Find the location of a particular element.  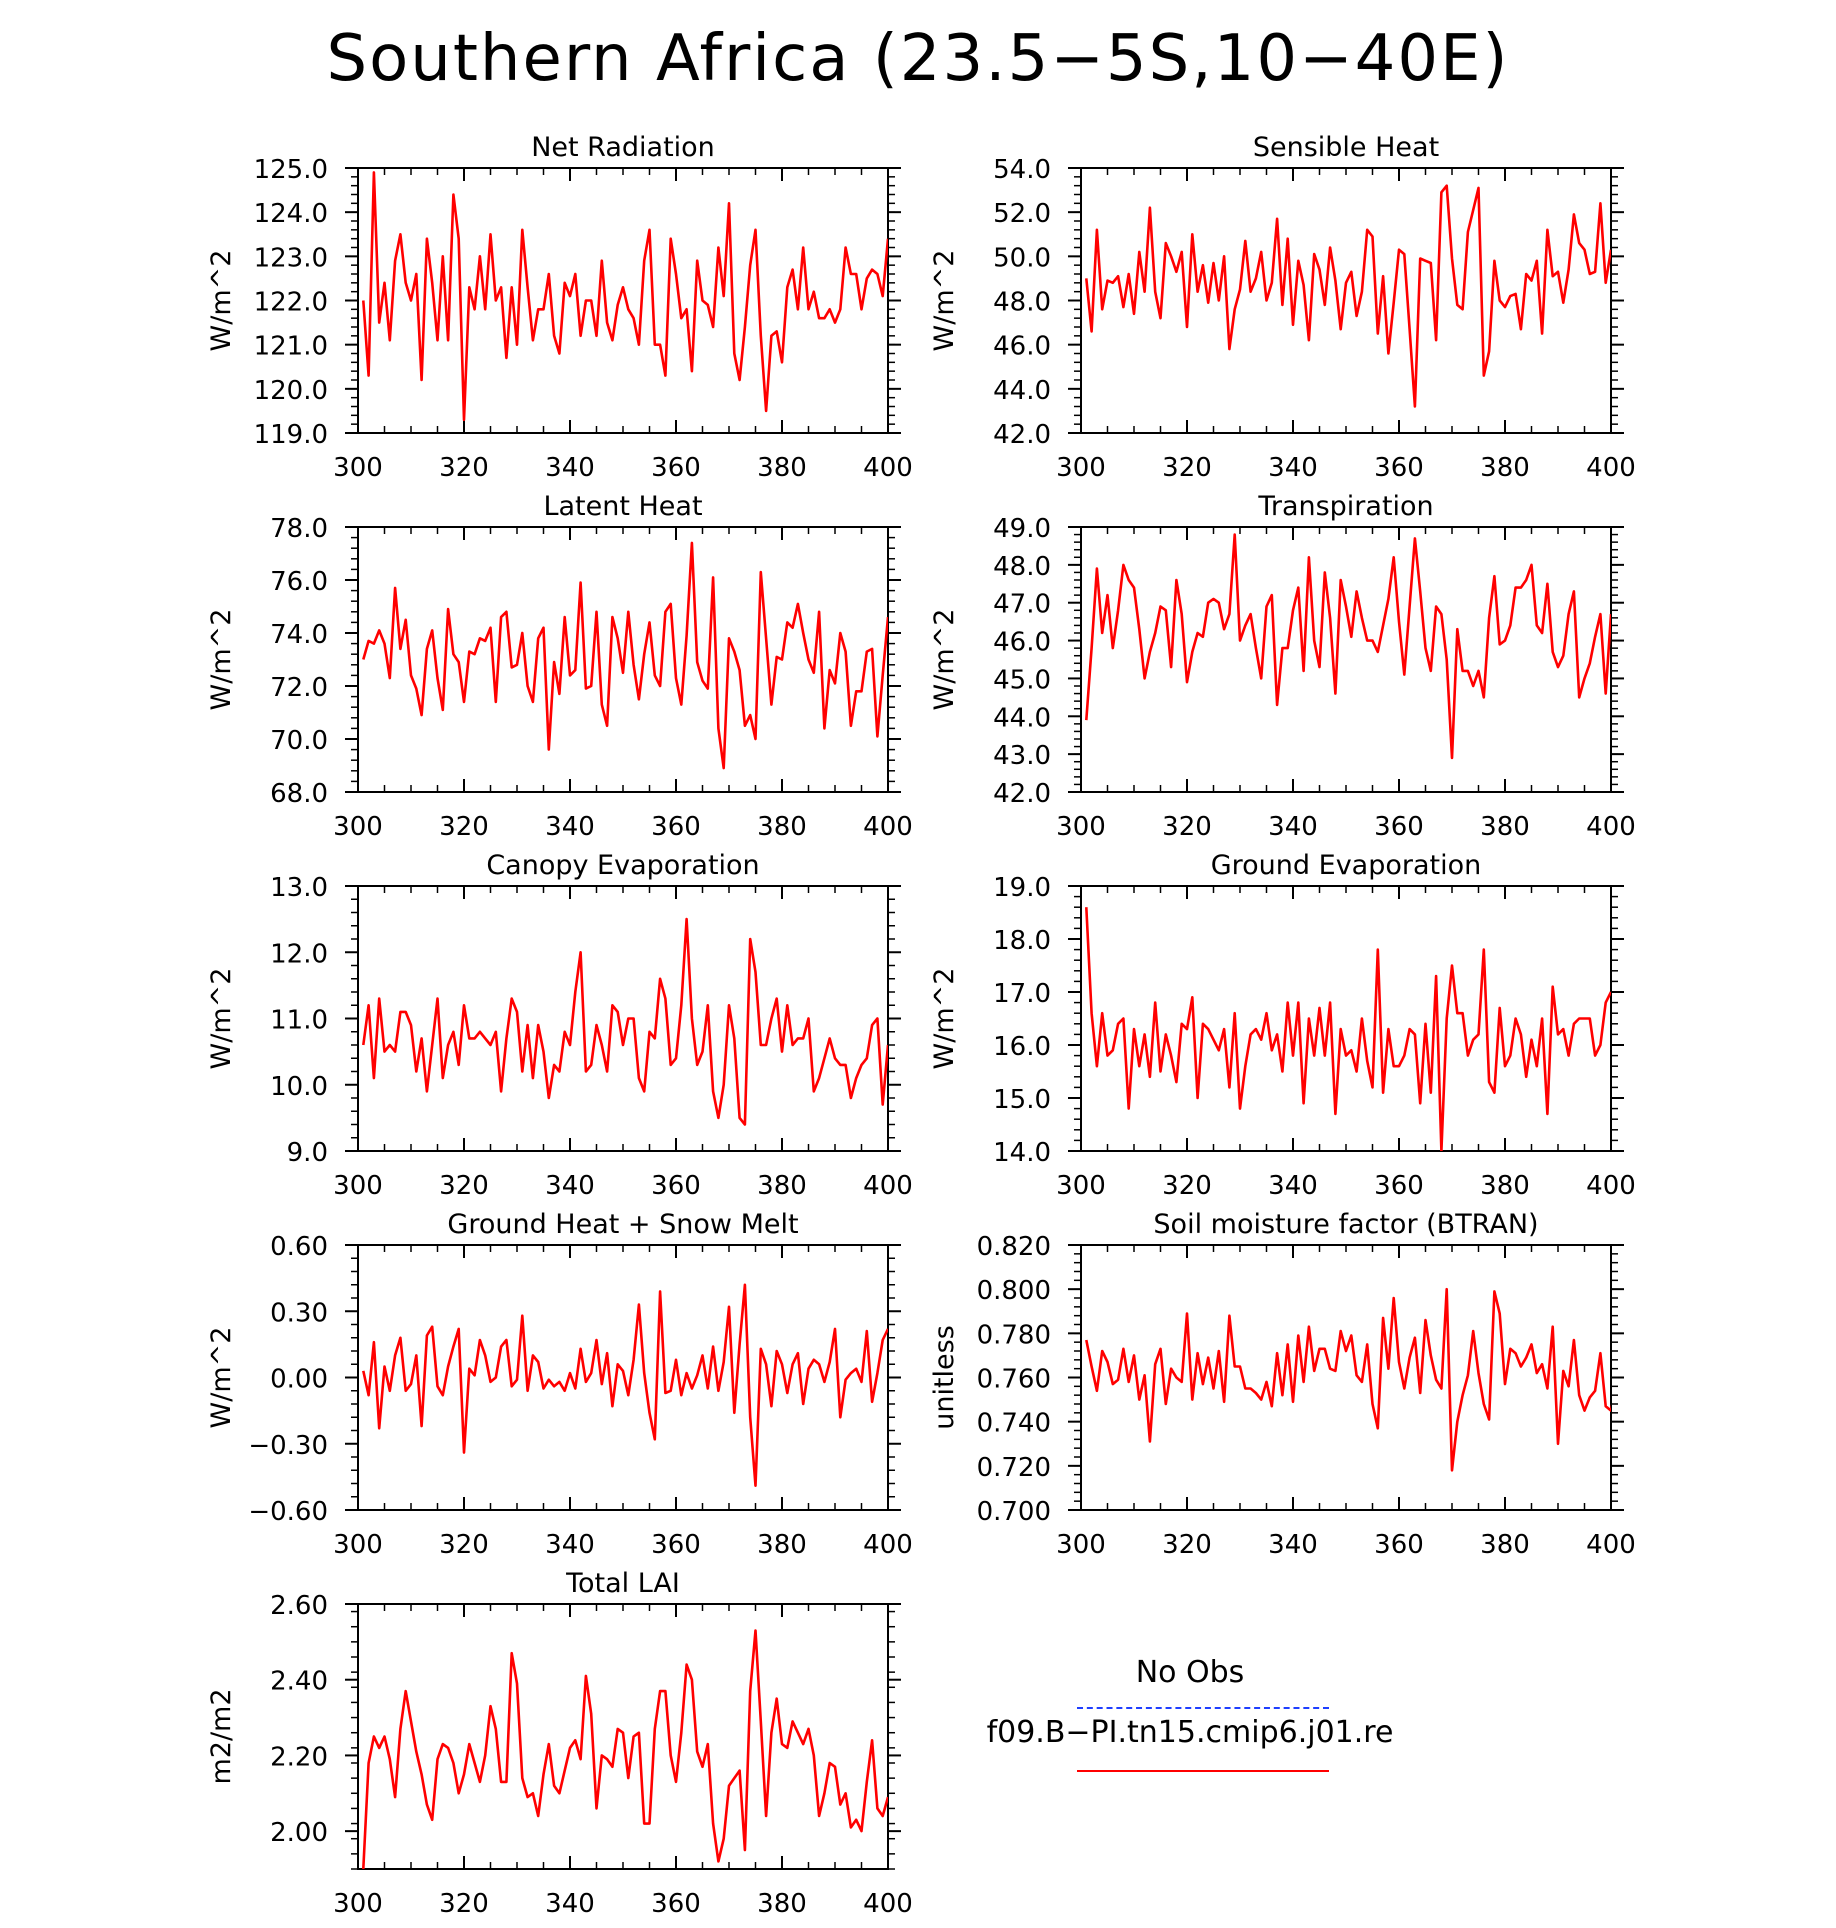

panel9-title: Total LAI is located at coordinates (622, 1583).